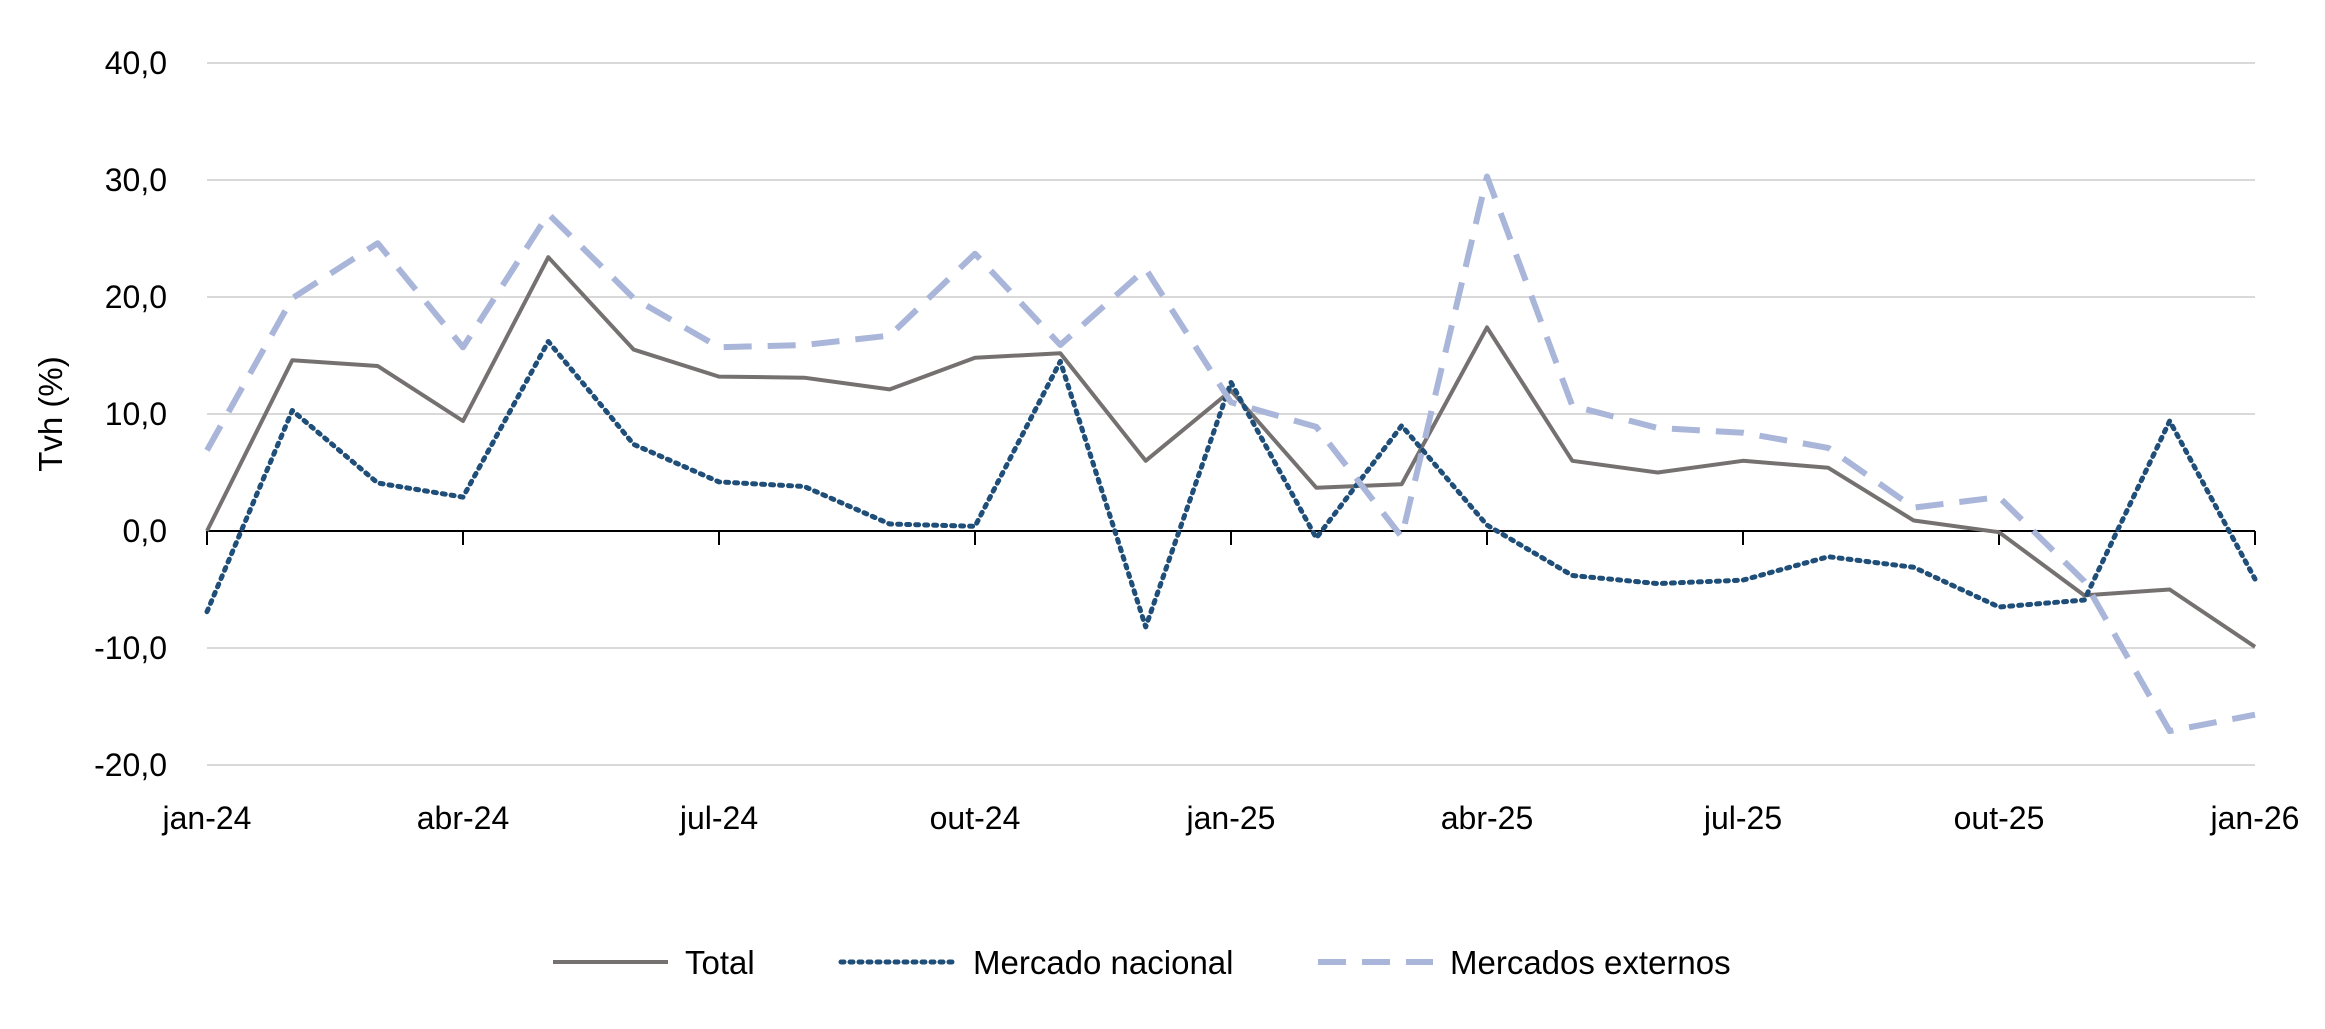 The image size is (2325, 1029). Describe the element at coordinates (130, 648) in the screenshot. I see `y-tick-label: -10,0` at that location.